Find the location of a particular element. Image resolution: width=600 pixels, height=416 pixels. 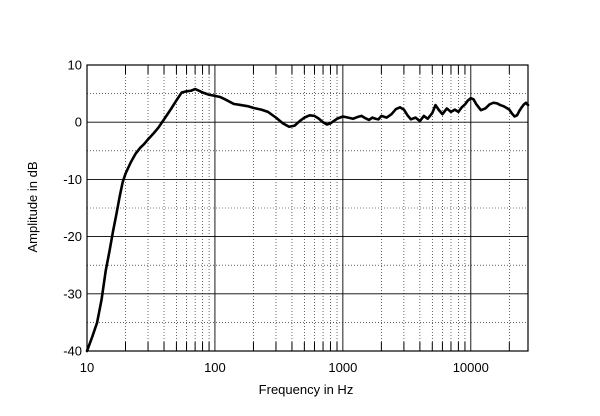

y-axis-tick-labels: 10 0 -10 -20 -30 -40 is located at coordinates (72, 208).